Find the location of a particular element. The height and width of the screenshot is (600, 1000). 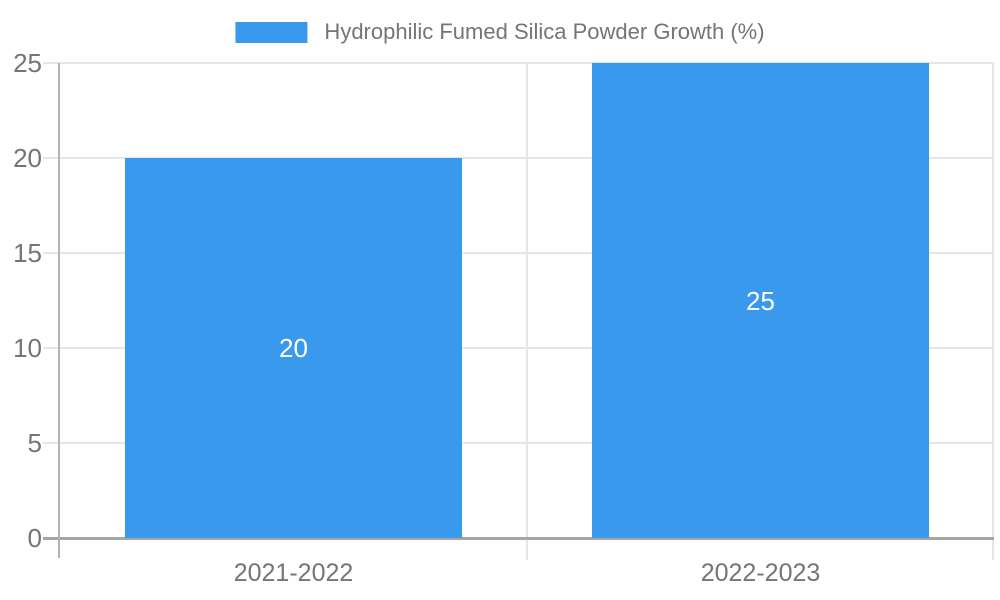

bar-value-label: 25 is located at coordinates (760, 300).